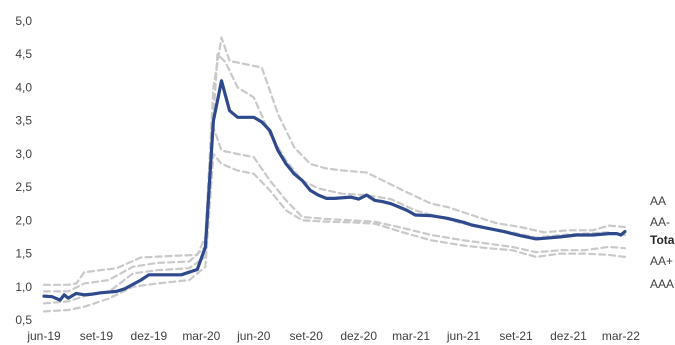  I want to click on y-tick-label: 0,5, so click(23, 320).